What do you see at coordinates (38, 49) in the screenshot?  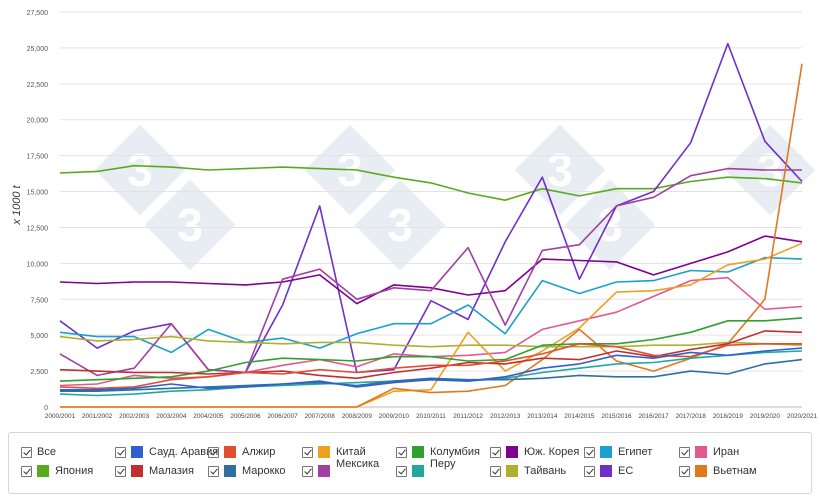 I see `y-tick-label: 25,000` at bounding box center [38, 49].